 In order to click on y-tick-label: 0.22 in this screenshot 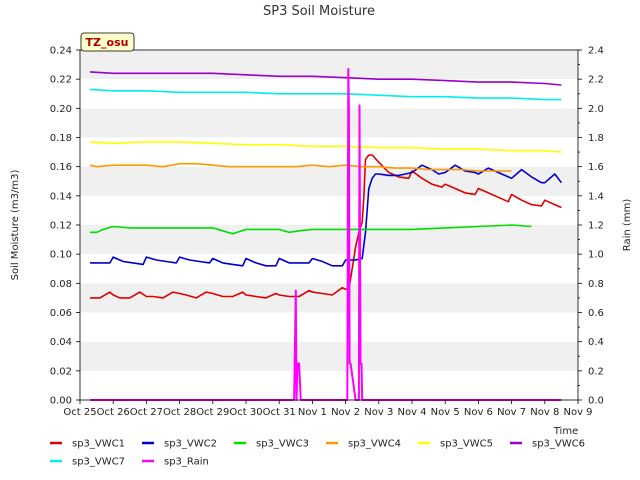, I will do `click(61, 80)`.